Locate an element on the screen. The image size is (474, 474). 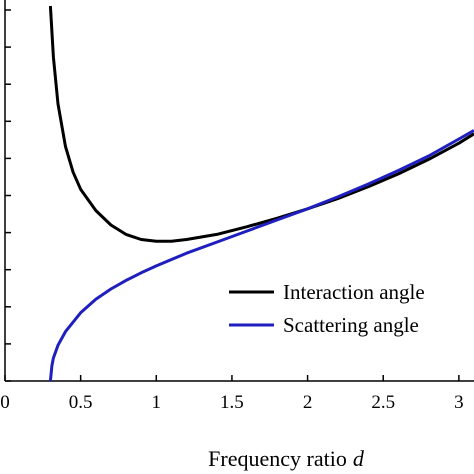
x-tick-label: 0.5 is located at coordinates (81, 402).